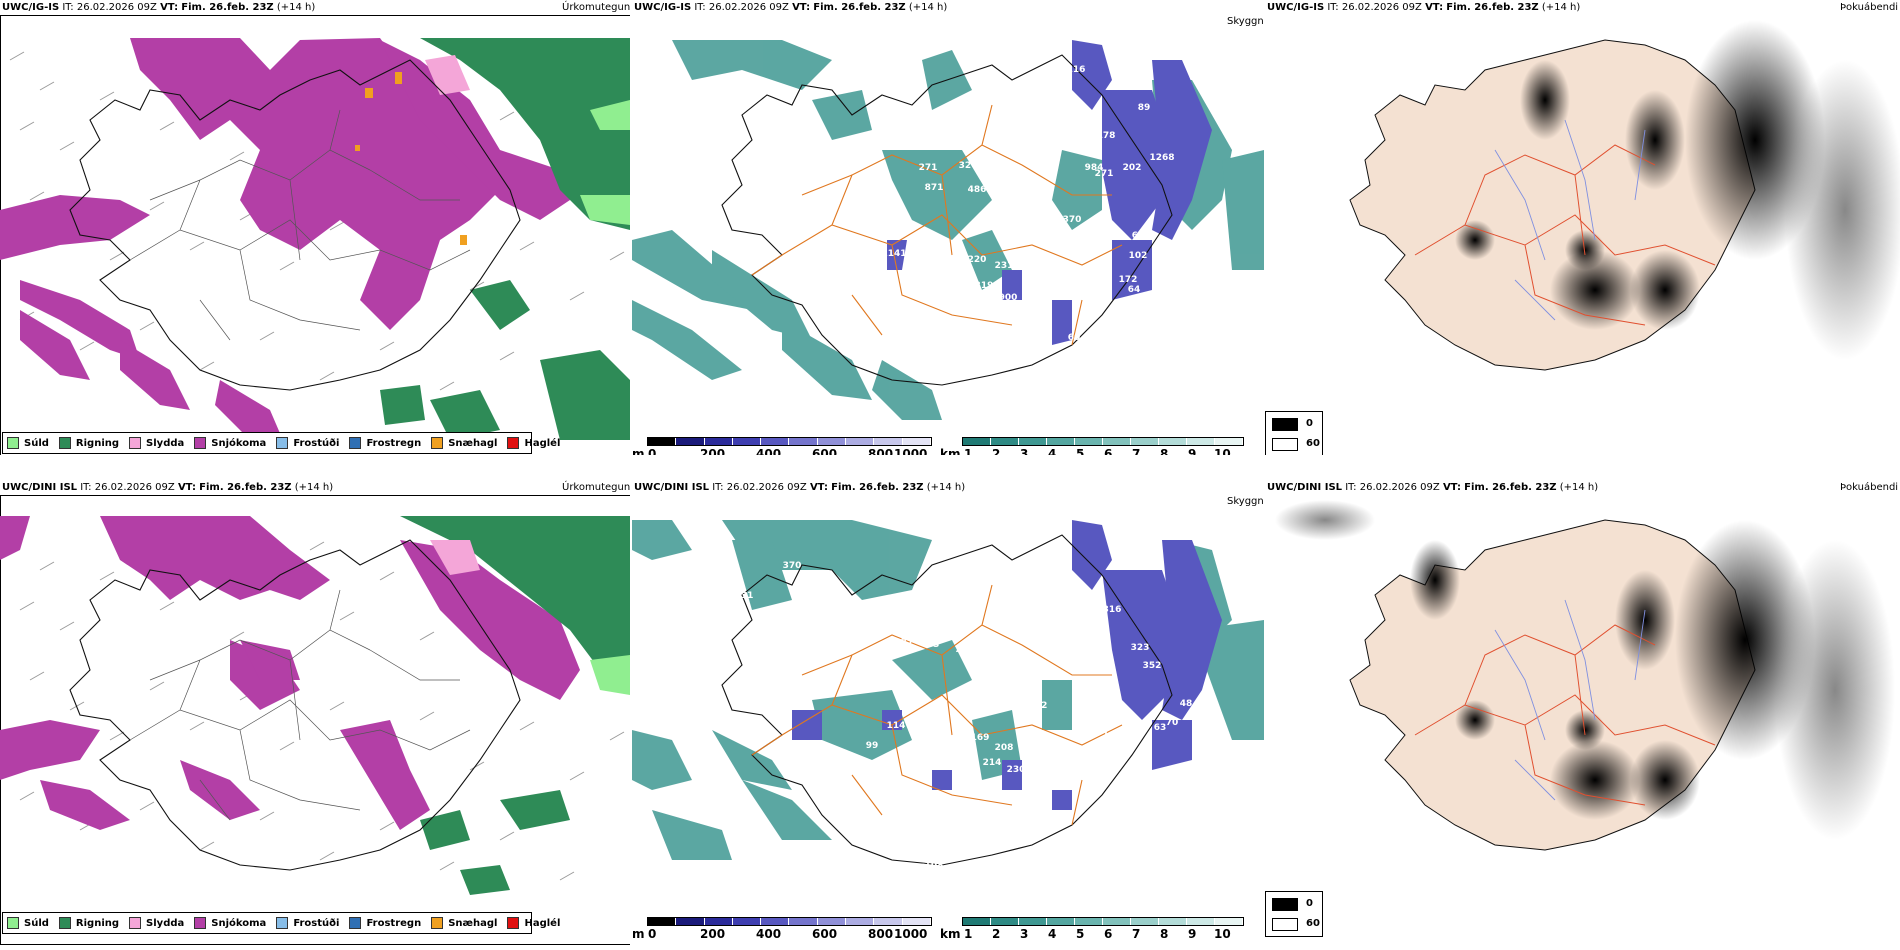 This screenshot has width=1900, height=950. Describe the element at coordinates (825, 451) in the screenshot. I see `ceiling-tick: 600` at that location.